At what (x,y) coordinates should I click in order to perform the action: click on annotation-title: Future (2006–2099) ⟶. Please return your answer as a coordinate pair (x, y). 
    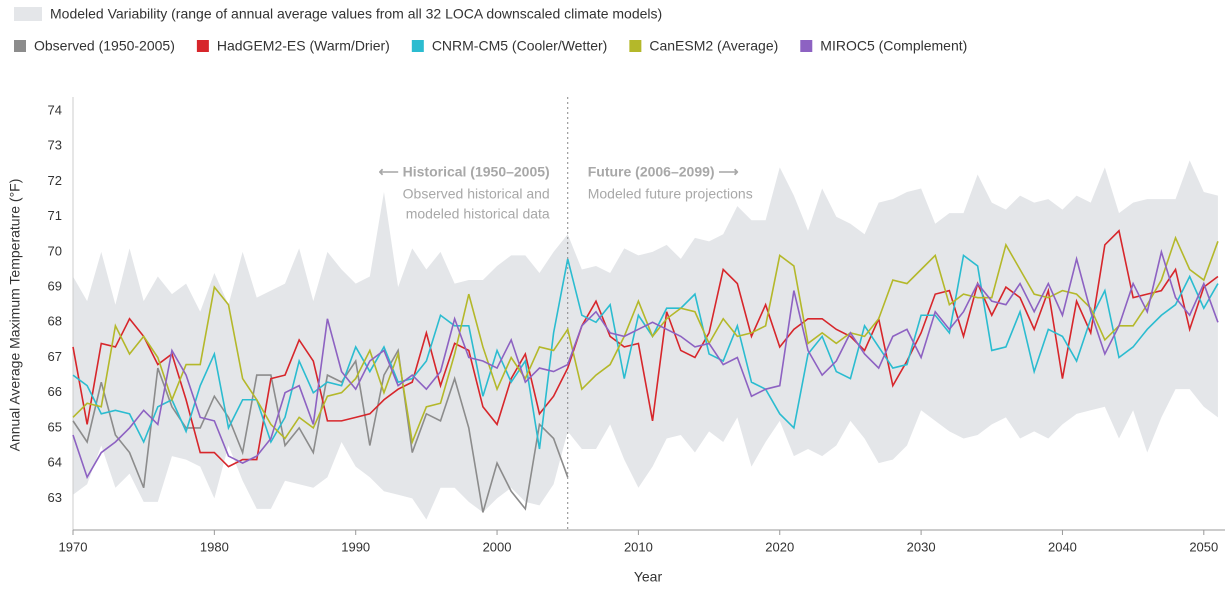
    Looking at the image, I should click on (663, 172).